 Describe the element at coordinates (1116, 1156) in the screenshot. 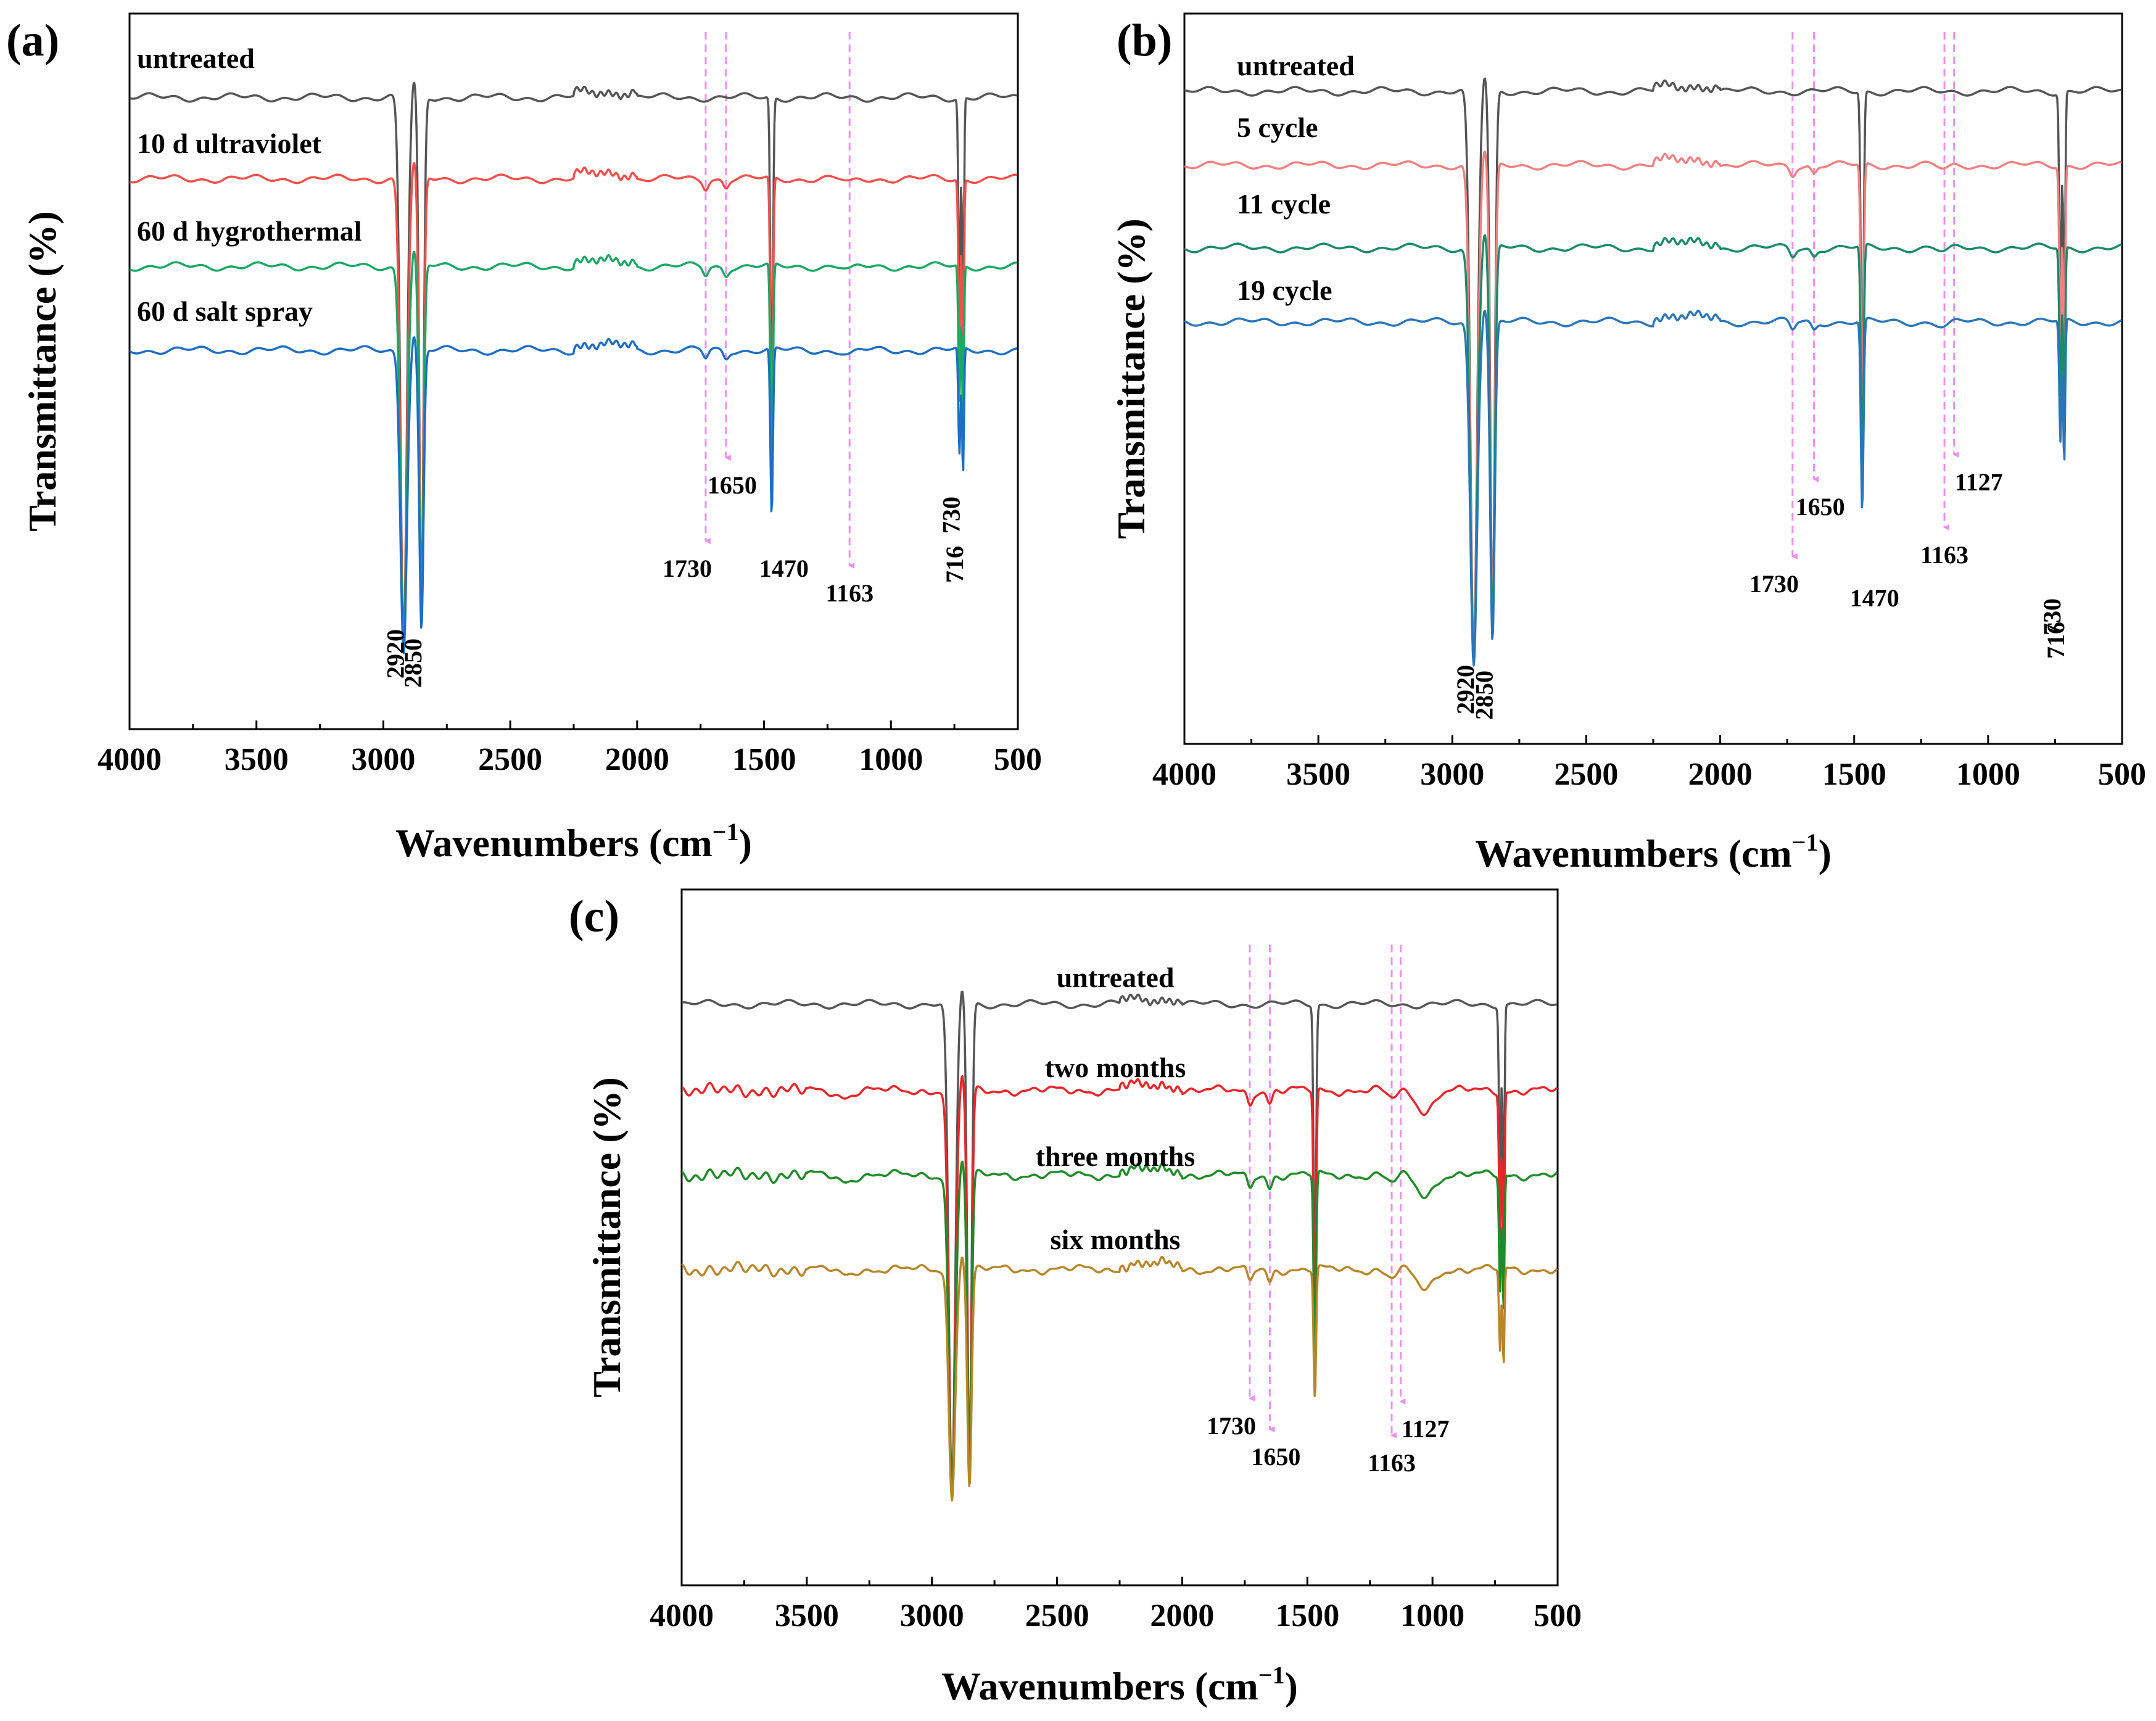

I see `series-label: three months` at that location.